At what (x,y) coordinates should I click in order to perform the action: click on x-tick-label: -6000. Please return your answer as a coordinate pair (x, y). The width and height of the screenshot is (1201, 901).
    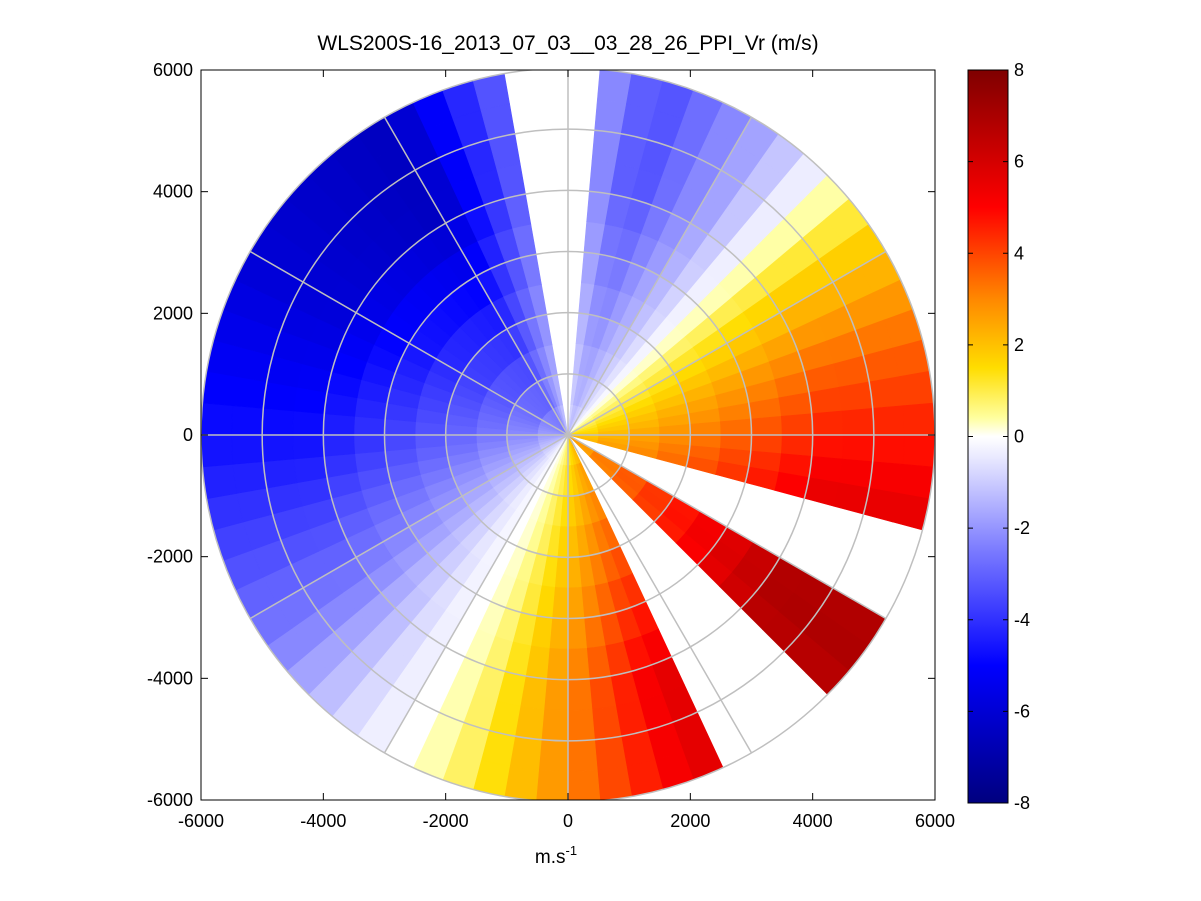
    Looking at the image, I should click on (201, 821).